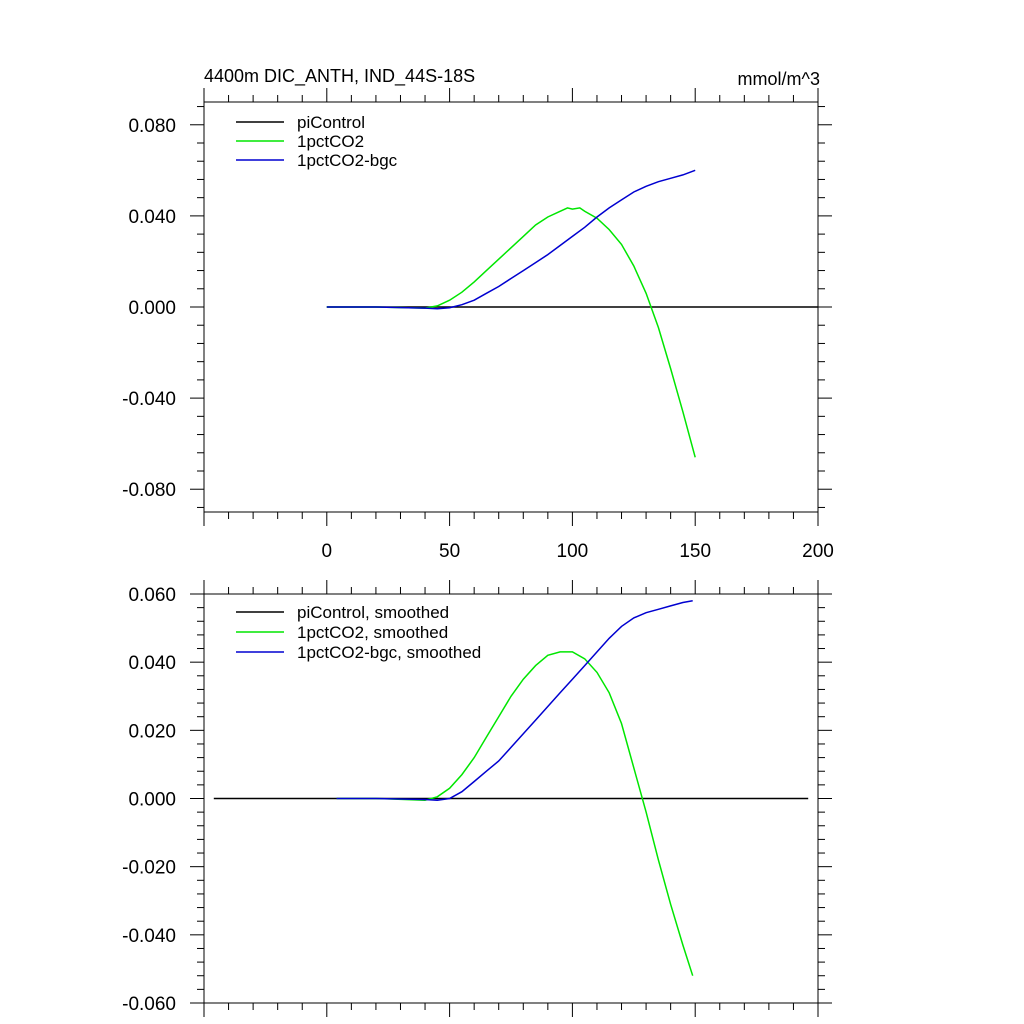 Image resolution: width=1024 pixels, height=1024 pixels. I want to click on legend-label: piControl, smoothed, so click(373, 612).